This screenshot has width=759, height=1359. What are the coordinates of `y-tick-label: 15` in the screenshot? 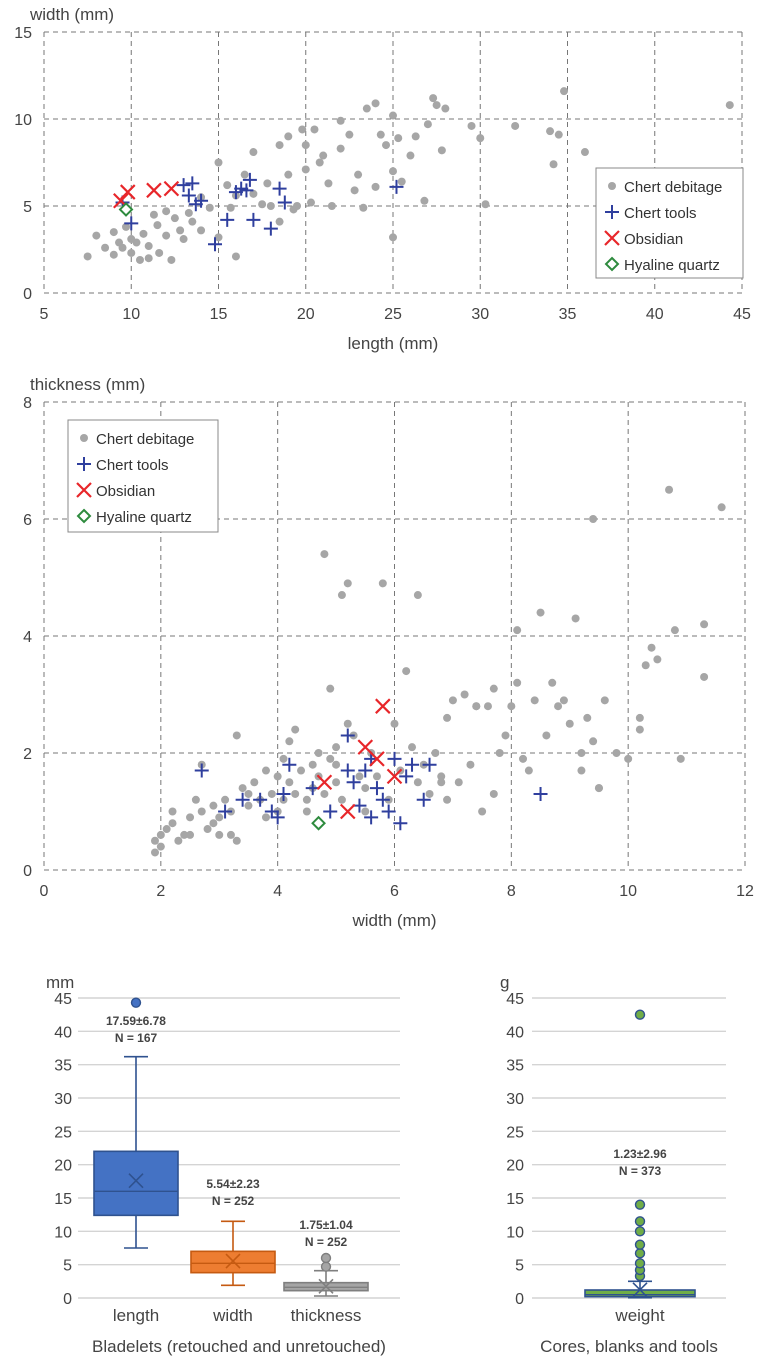 It's located at (515, 1199).